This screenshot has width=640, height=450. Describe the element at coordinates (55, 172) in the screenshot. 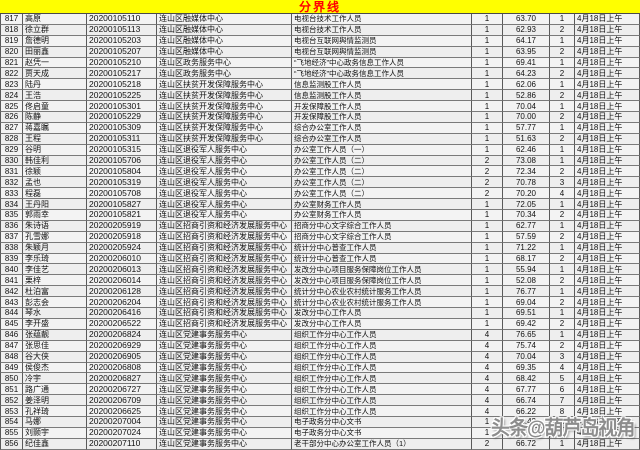

I see `candidate-name-cell: 徐颖` at that location.